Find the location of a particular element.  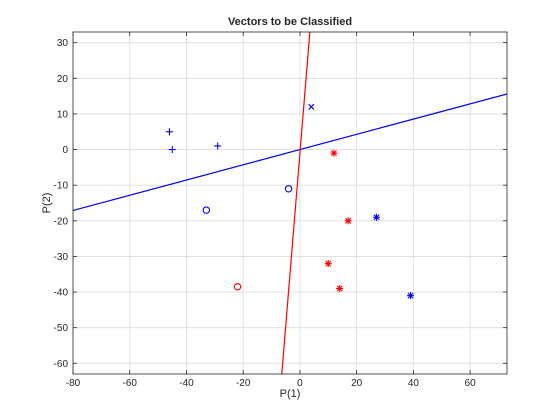

y-tick-label: -10 is located at coordinates (61, 186).